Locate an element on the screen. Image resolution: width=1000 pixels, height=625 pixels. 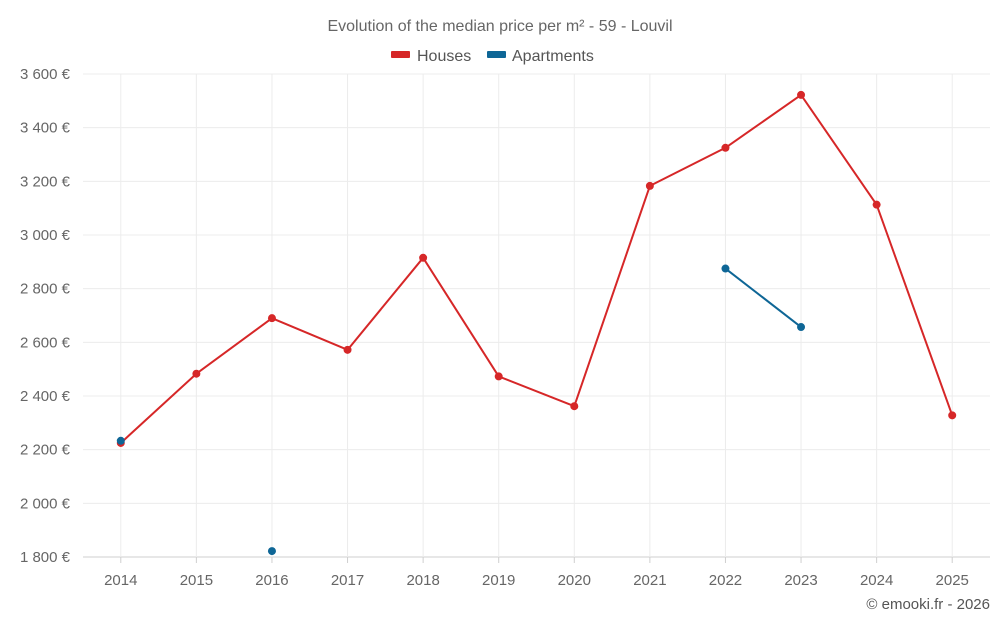
y-tick-label: 2 800 € is located at coordinates (45, 289).